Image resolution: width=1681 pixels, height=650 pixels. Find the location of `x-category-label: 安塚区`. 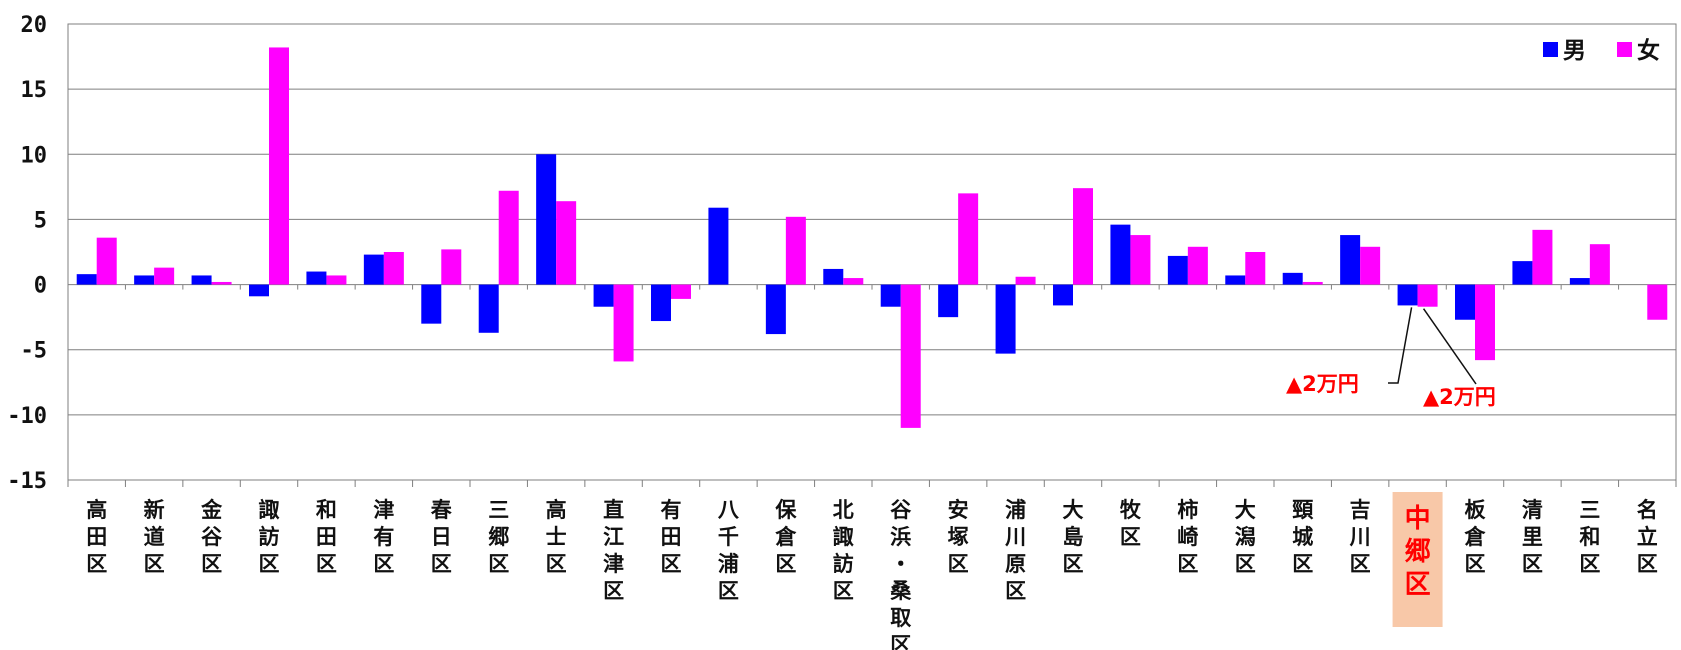

x-category-label: 安塚区 is located at coordinates (958, 537).